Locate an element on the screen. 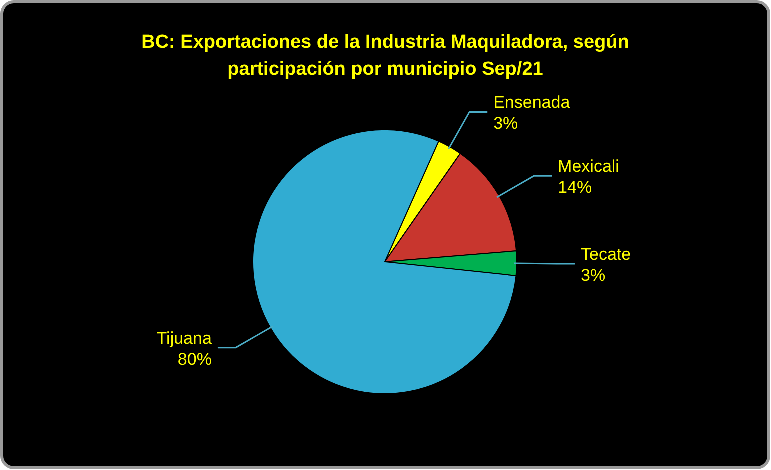 This screenshot has height=470, width=771. slice-label: Mexicali is located at coordinates (589, 166).